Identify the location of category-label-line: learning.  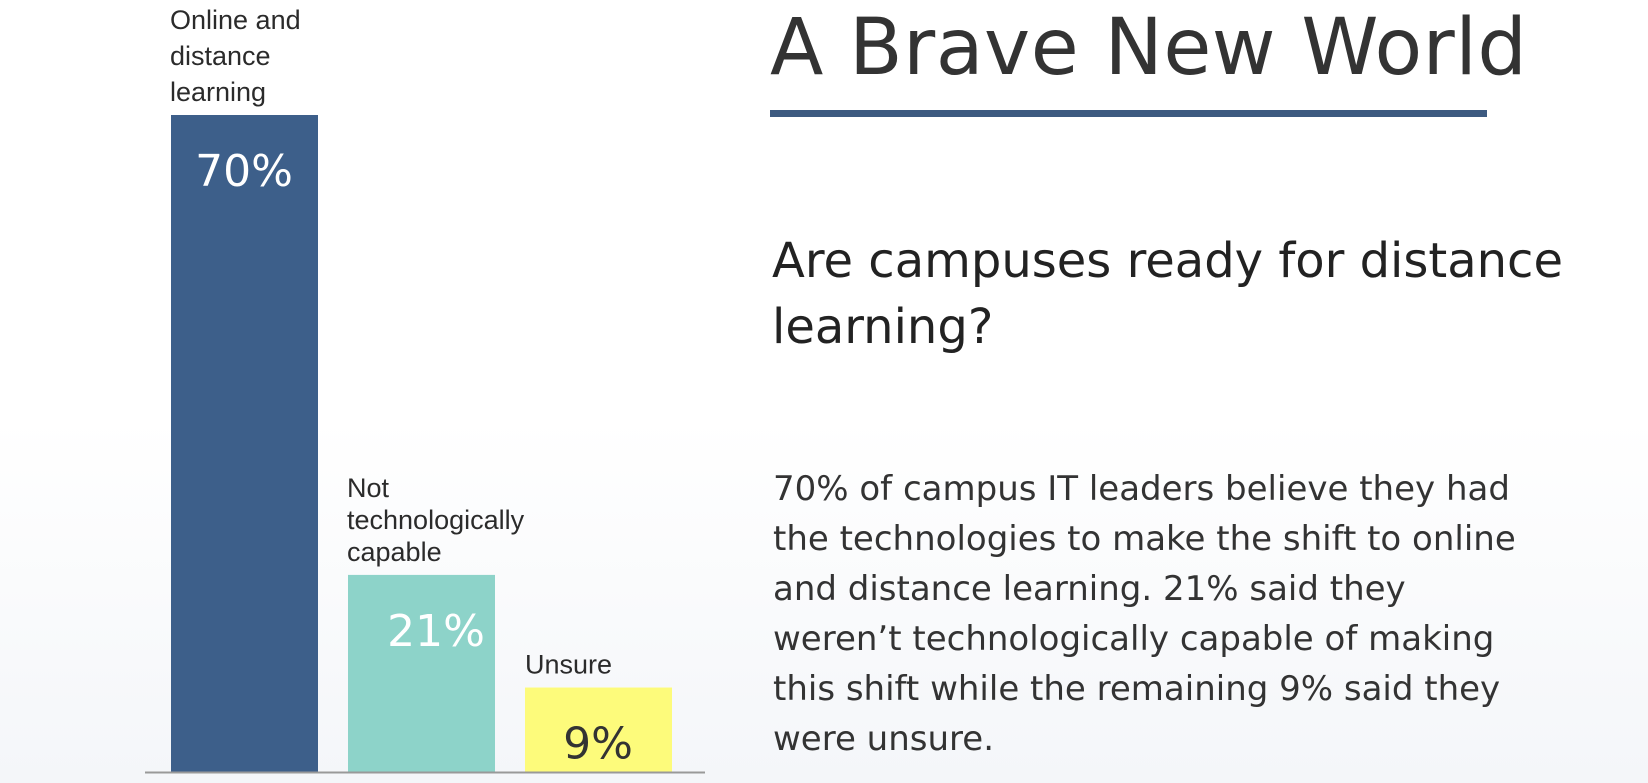
(218, 92).